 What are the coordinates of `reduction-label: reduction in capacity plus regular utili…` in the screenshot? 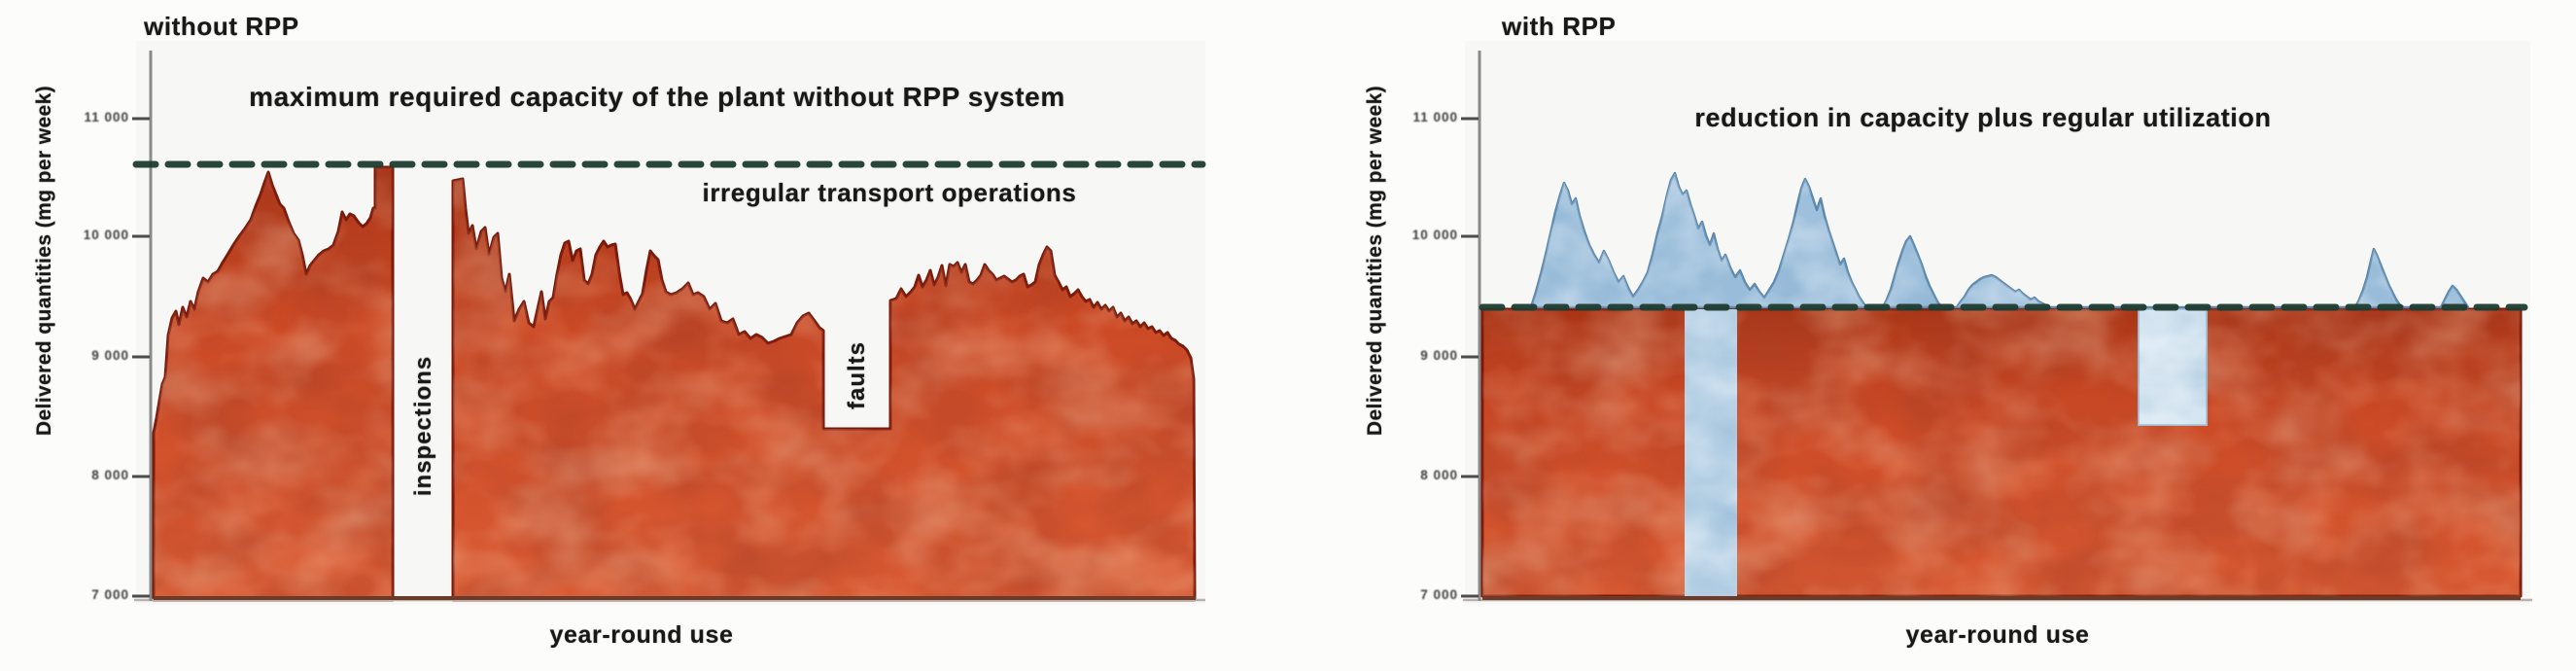 It's located at (1983, 117).